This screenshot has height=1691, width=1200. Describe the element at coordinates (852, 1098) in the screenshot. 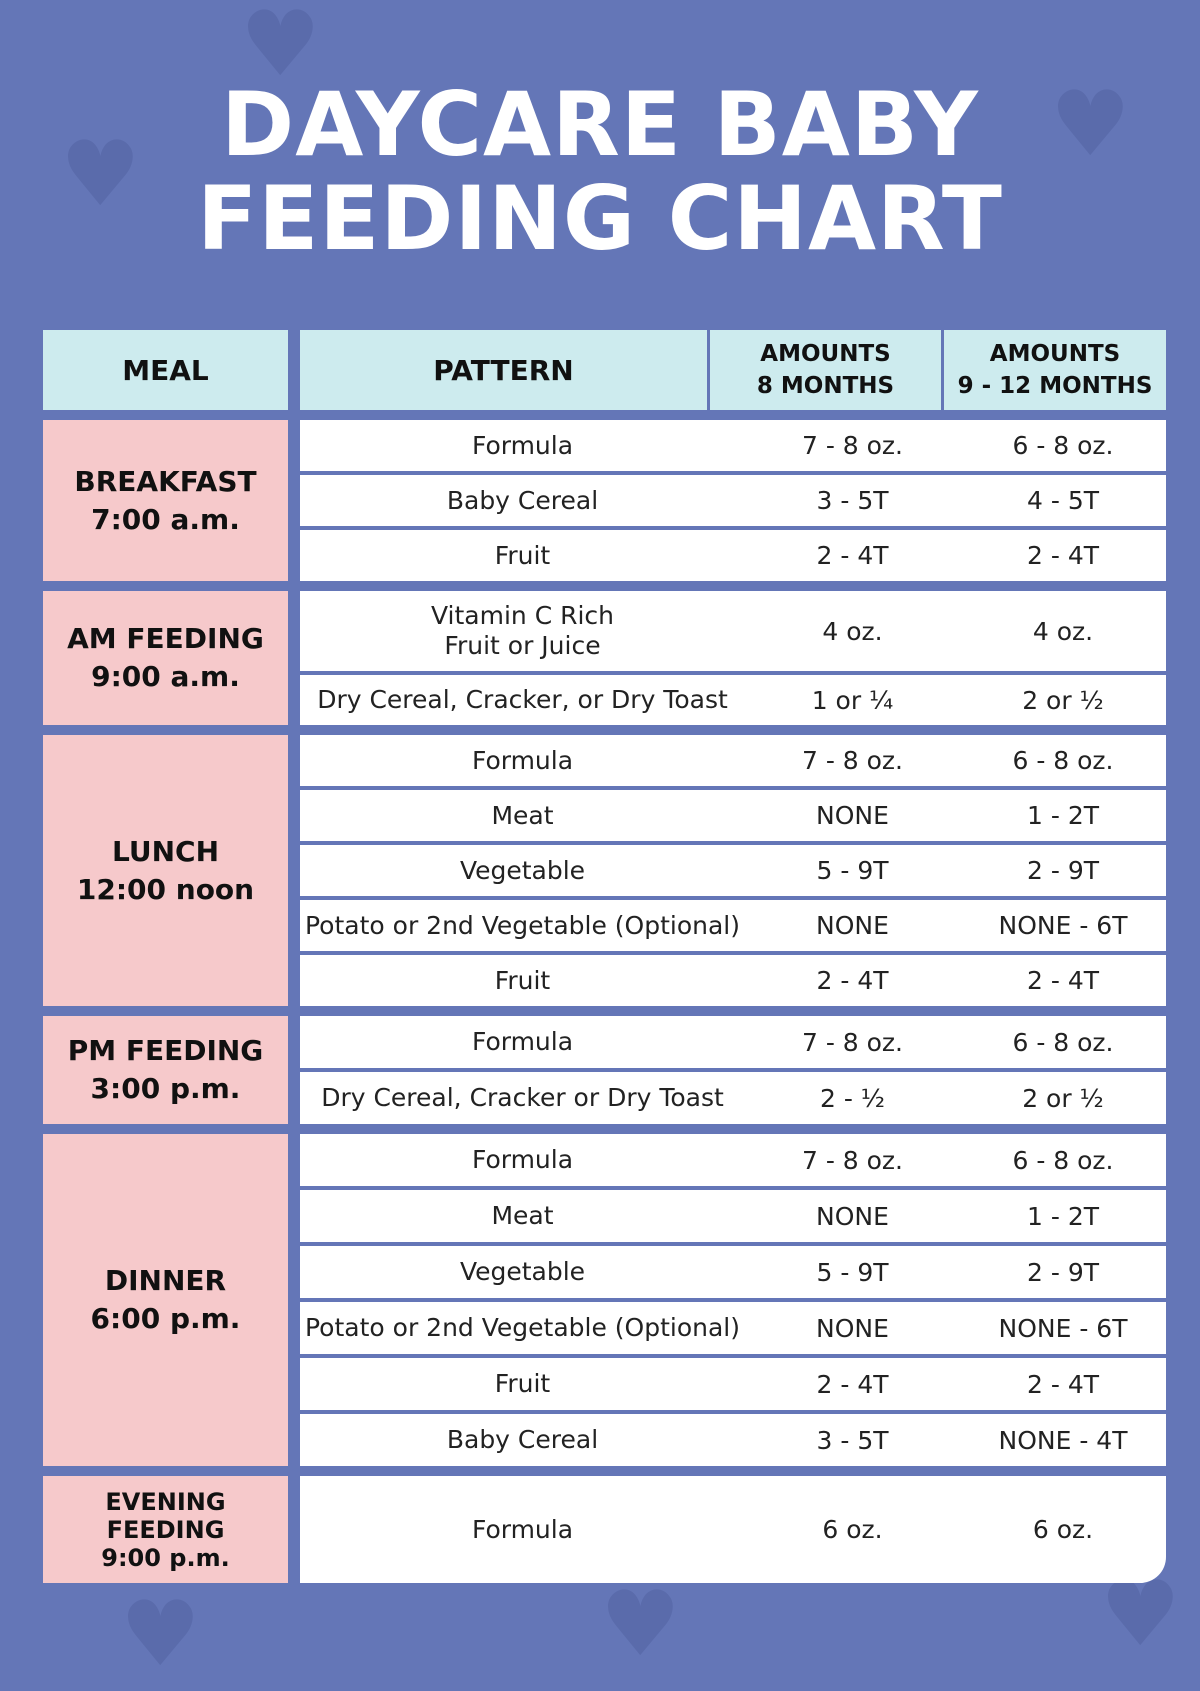

I see `amount-8-months-cell: 2 - ½` at that location.